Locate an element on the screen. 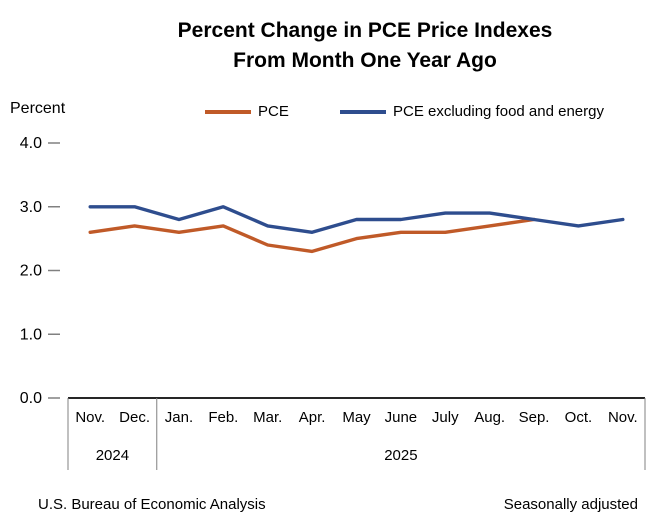  x-tick-label: Sep. is located at coordinates (534, 417).